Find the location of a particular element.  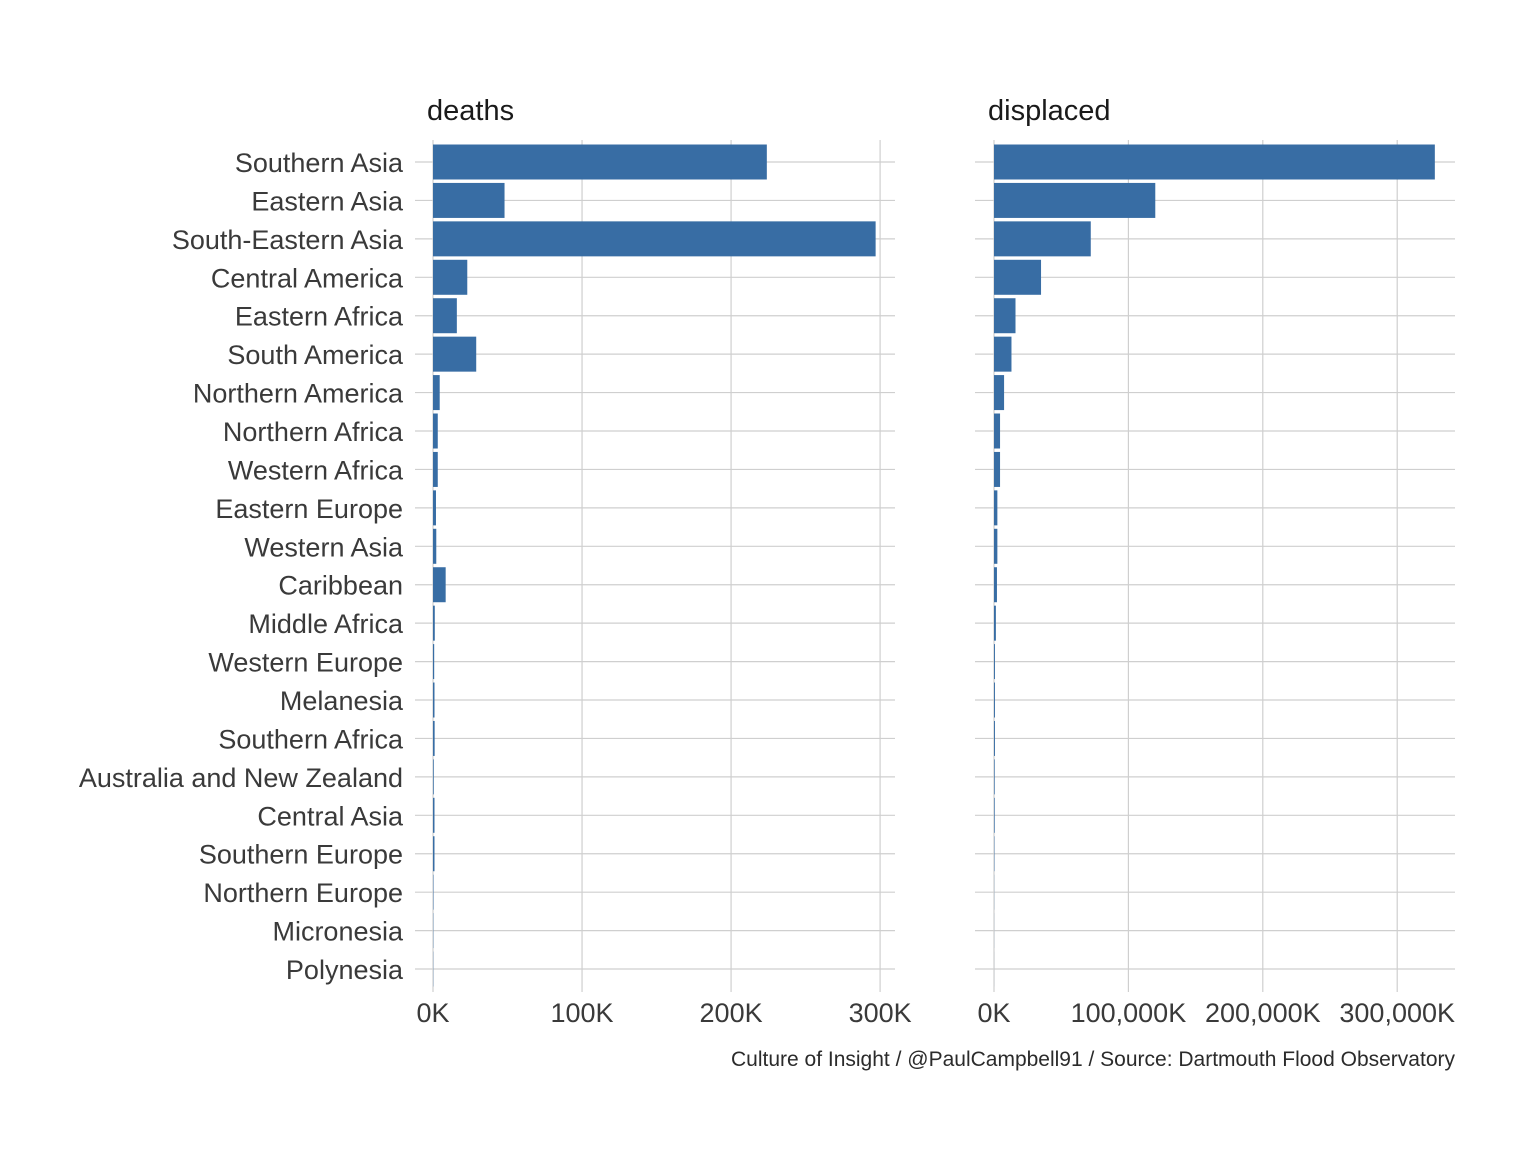

x-tick-label: 200K is located at coordinates (731, 1013).